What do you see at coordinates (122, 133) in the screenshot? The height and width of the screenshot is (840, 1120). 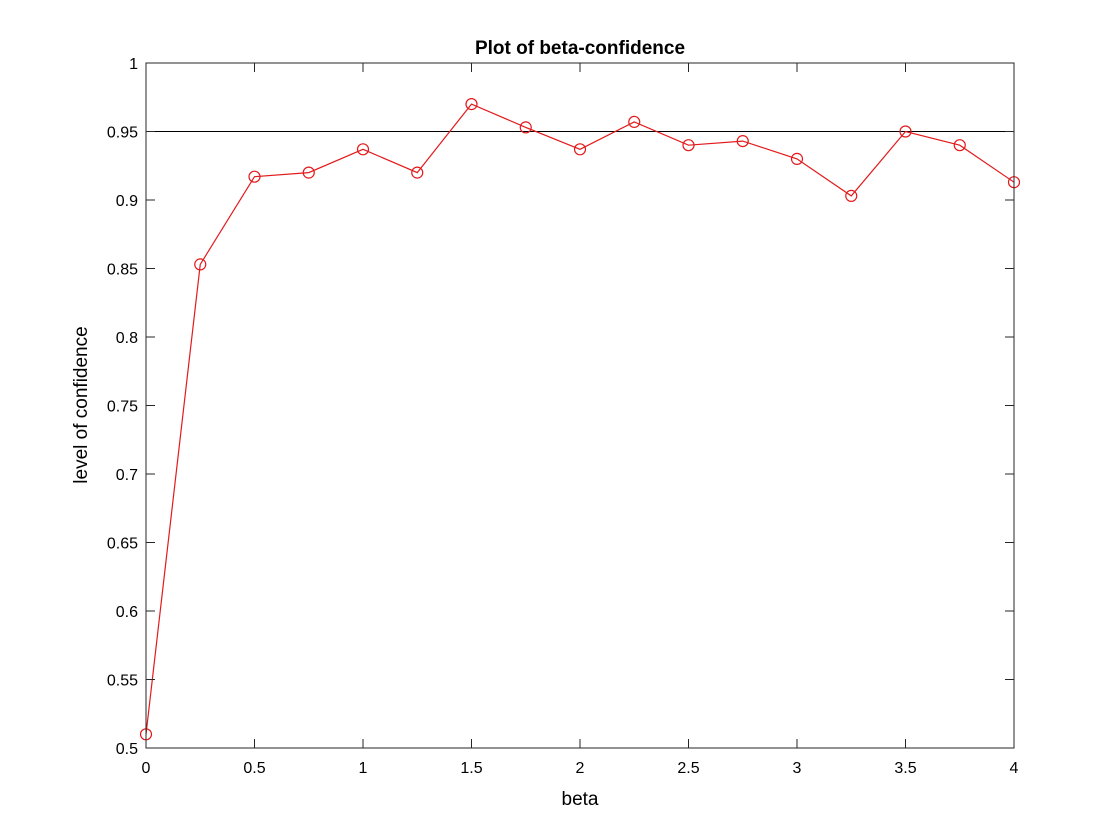 I see `y-tick-label: 0.95` at bounding box center [122, 133].